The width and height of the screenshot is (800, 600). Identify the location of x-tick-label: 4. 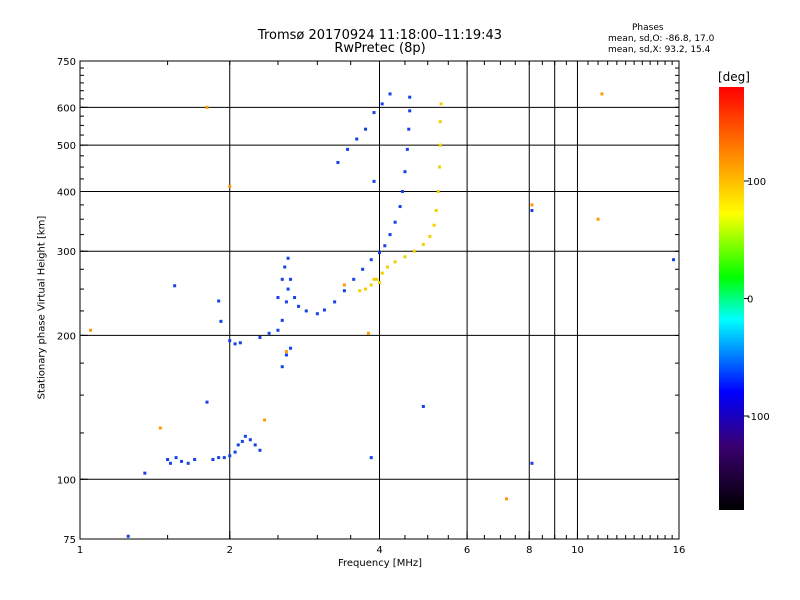
(379, 550).